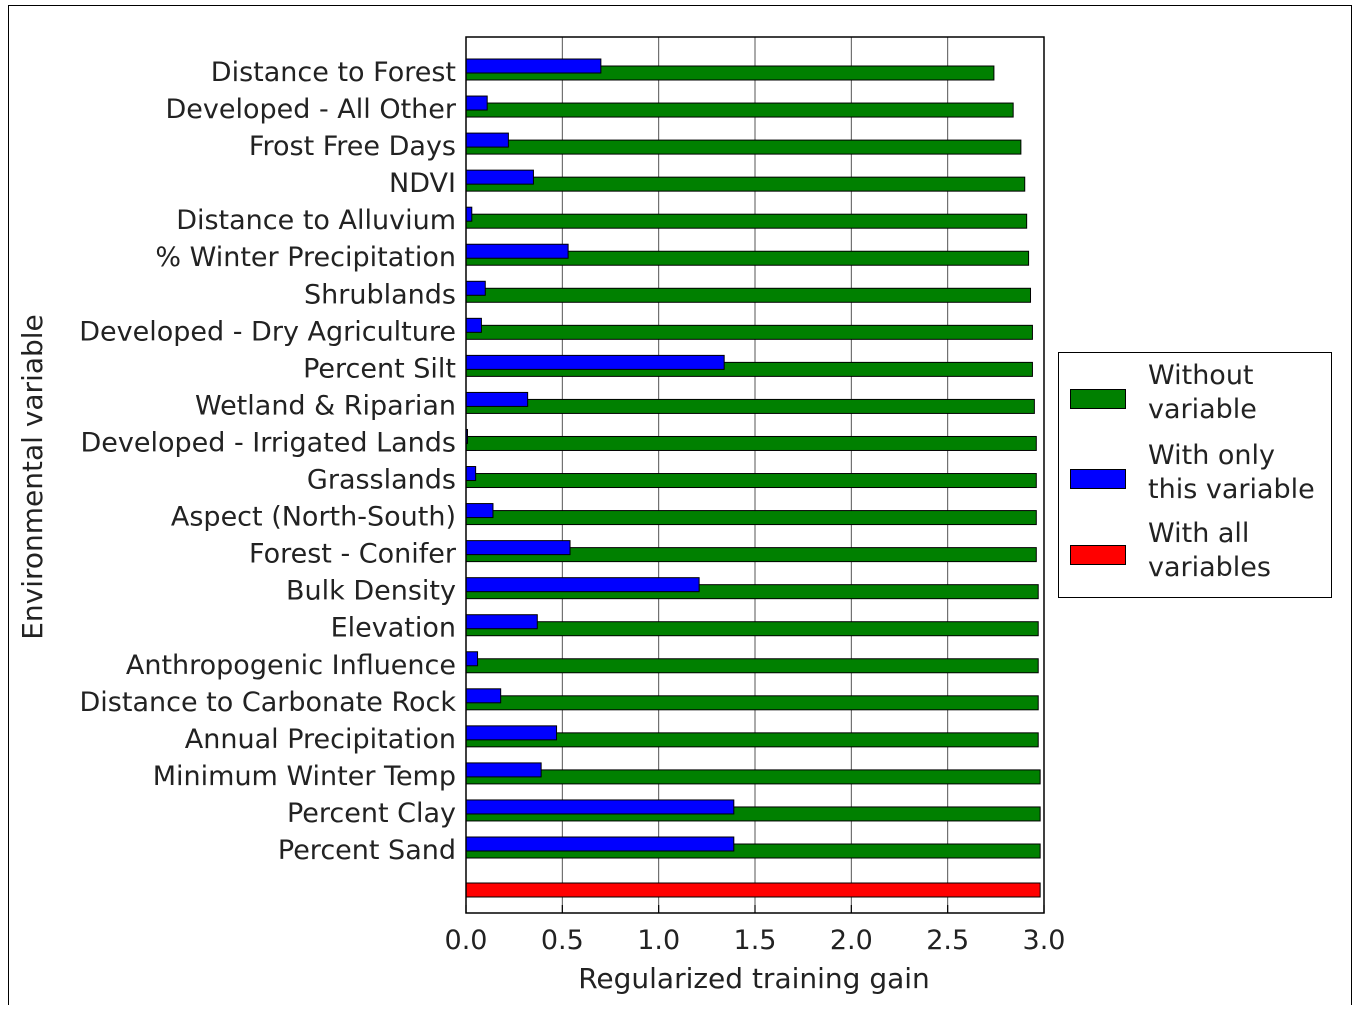  I want to click on legend-label: With only this variable, so click(1231, 472).